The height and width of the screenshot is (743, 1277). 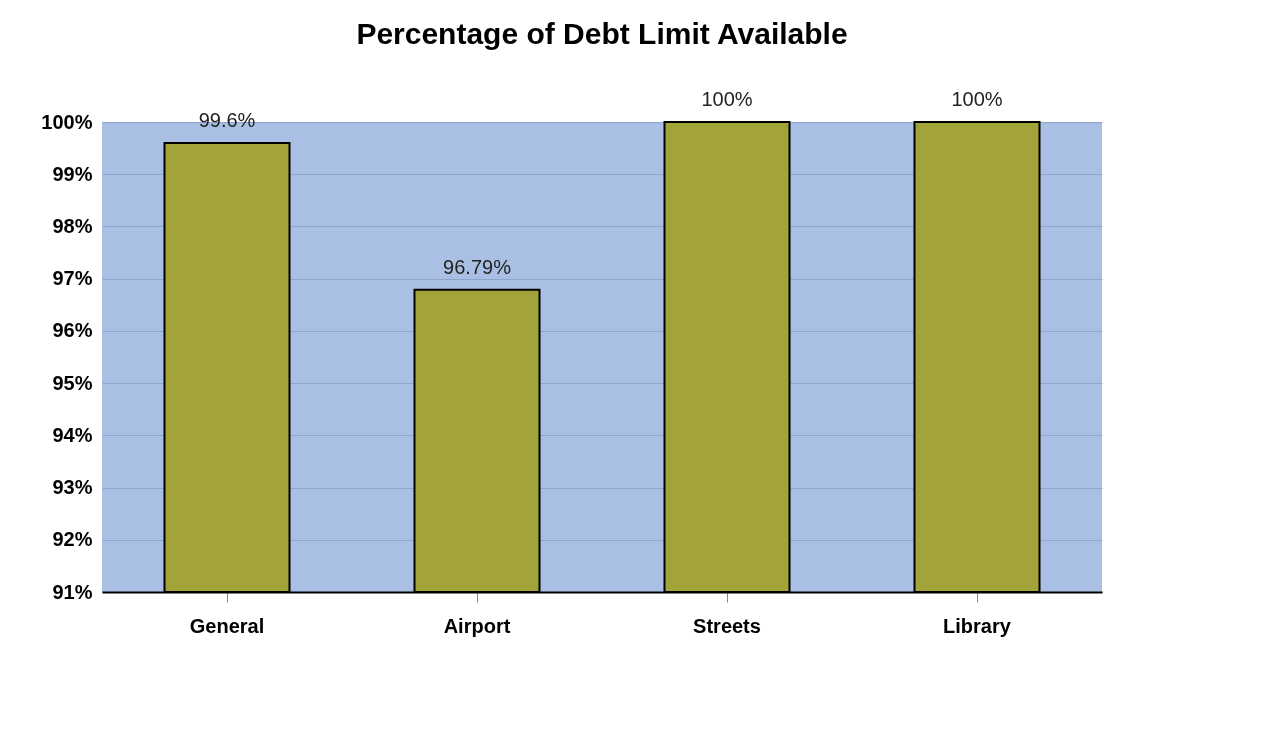 What do you see at coordinates (72, 225) in the screenshot?
I see `y-tick-label: 98%` at bounding box center [72, 225].